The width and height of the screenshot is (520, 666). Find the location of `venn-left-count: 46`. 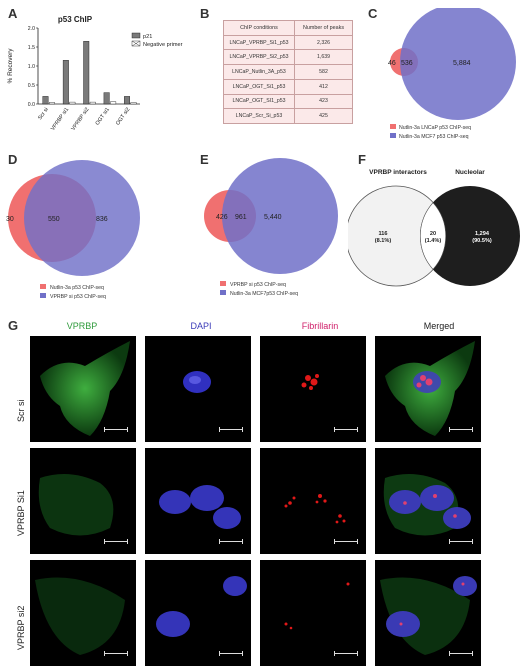

venn-left-count: 46 is located at coordinates (392, 63).